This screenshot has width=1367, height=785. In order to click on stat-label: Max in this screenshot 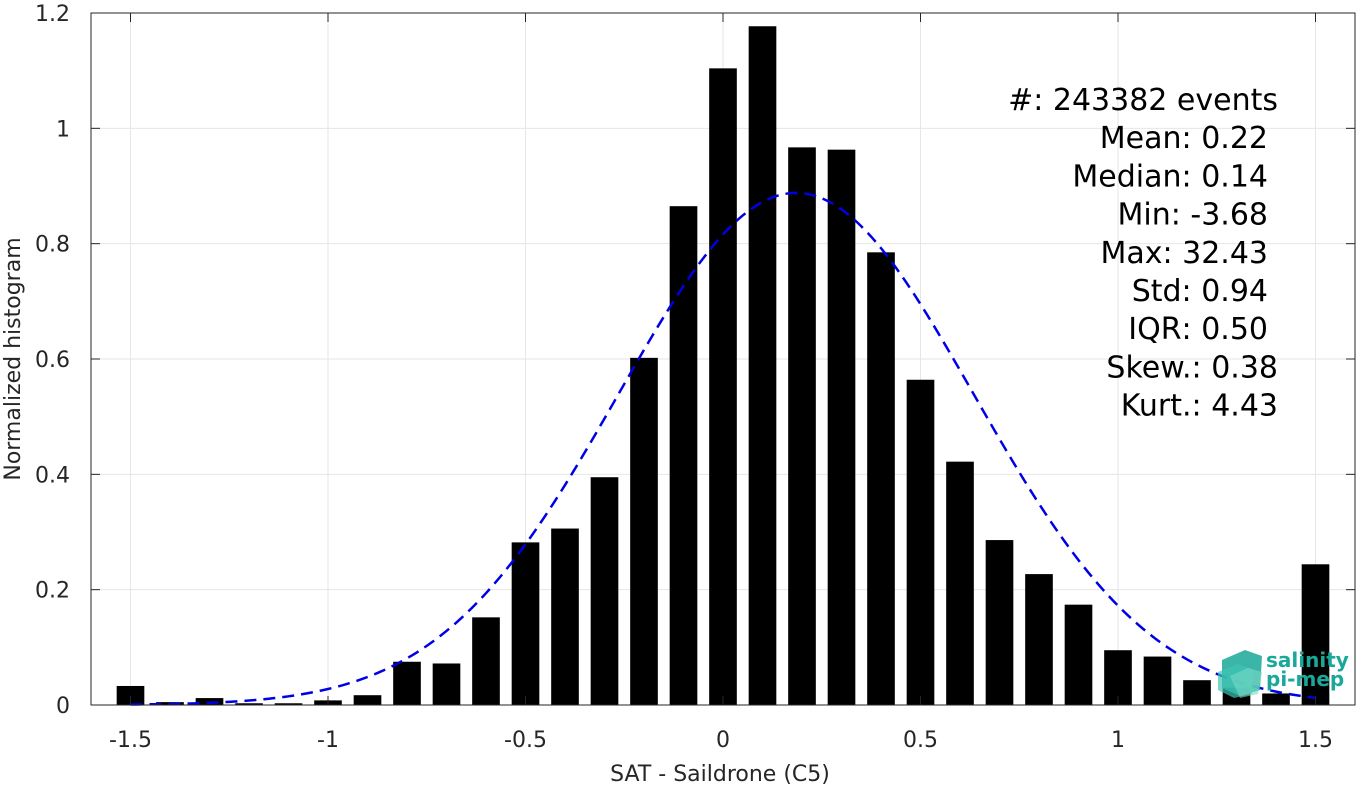, I will do `click(1131, 253)`.